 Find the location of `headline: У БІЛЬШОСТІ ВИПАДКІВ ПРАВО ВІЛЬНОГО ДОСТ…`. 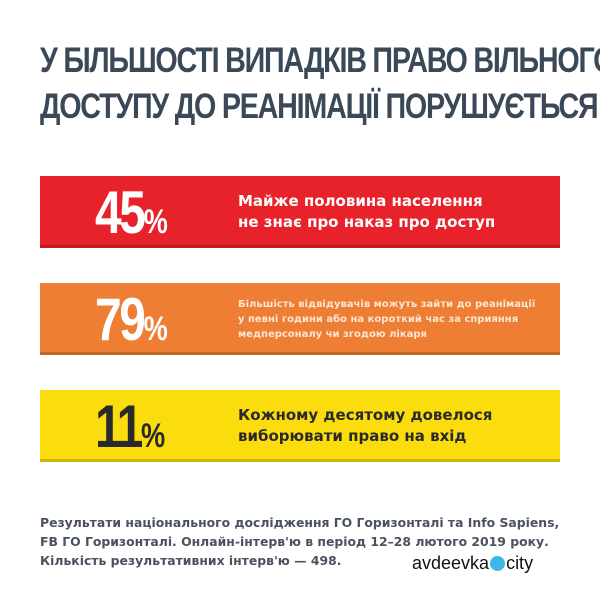

headline: У БІЛЬШОСТІ ВИПАДКІВ ПРАВО ВІЛЬНОГО ДОСТ… is located at coordinates (320, 84).